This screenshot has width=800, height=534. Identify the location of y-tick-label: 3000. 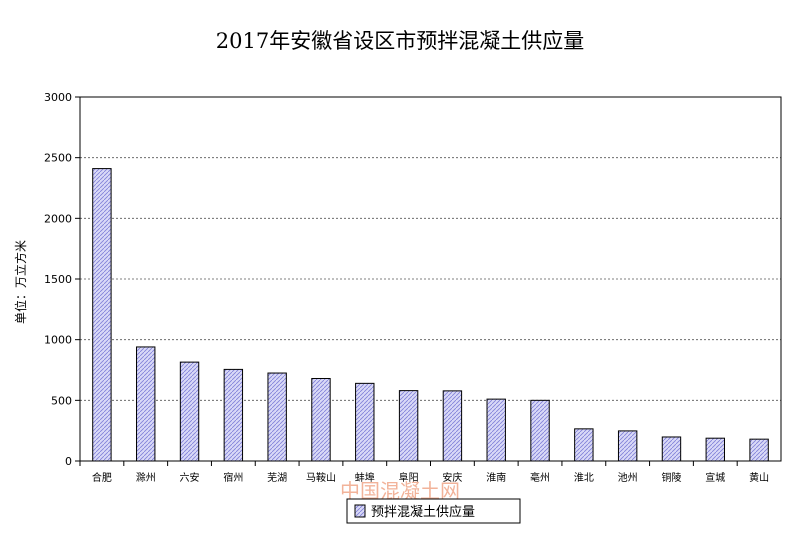
(58, 97).